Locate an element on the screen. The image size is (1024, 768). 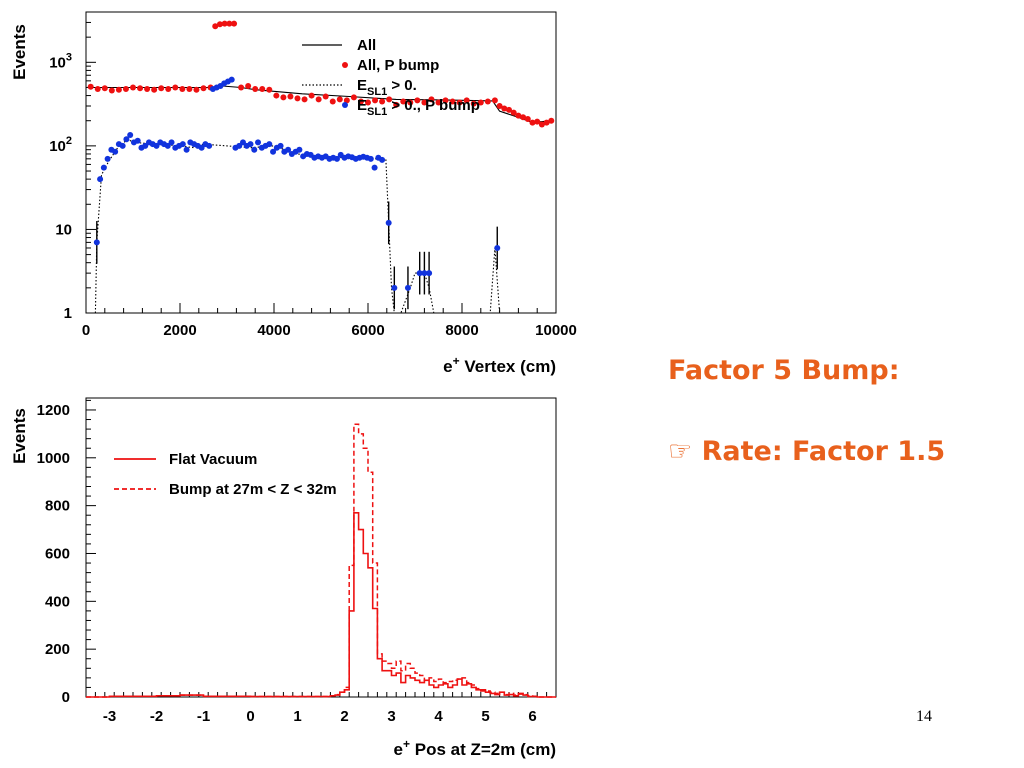
bottom-y-tick-label: 800 is located at coordinates (57, 506).